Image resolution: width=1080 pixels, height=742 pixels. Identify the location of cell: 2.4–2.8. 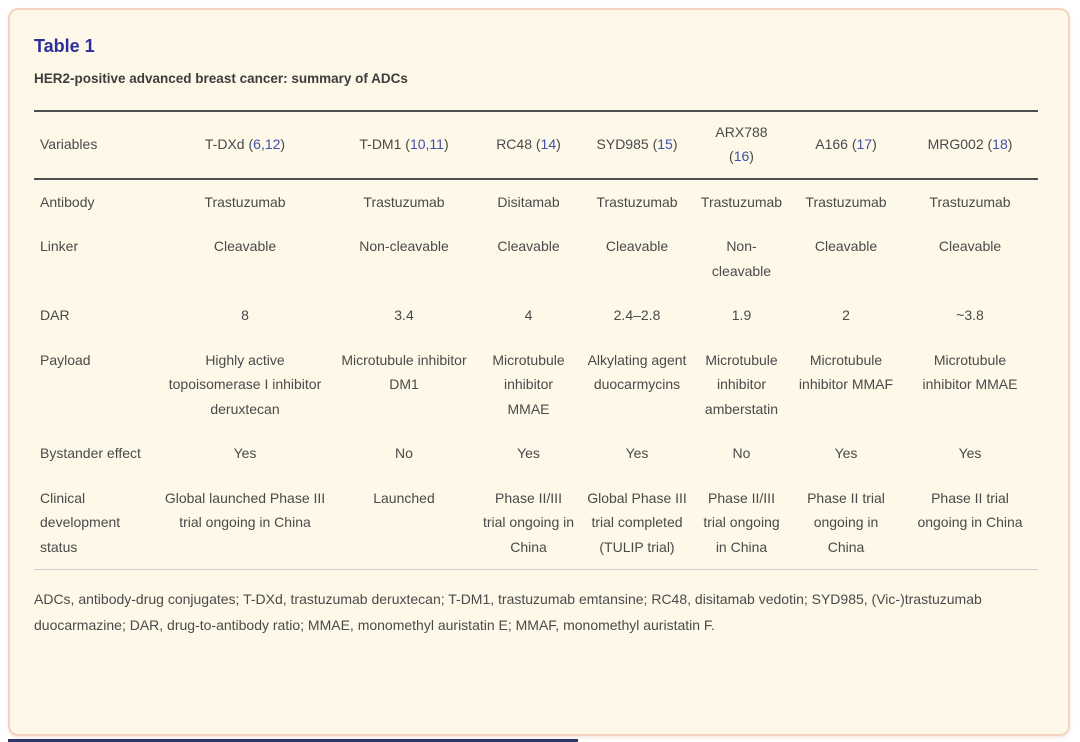
(637, 315).